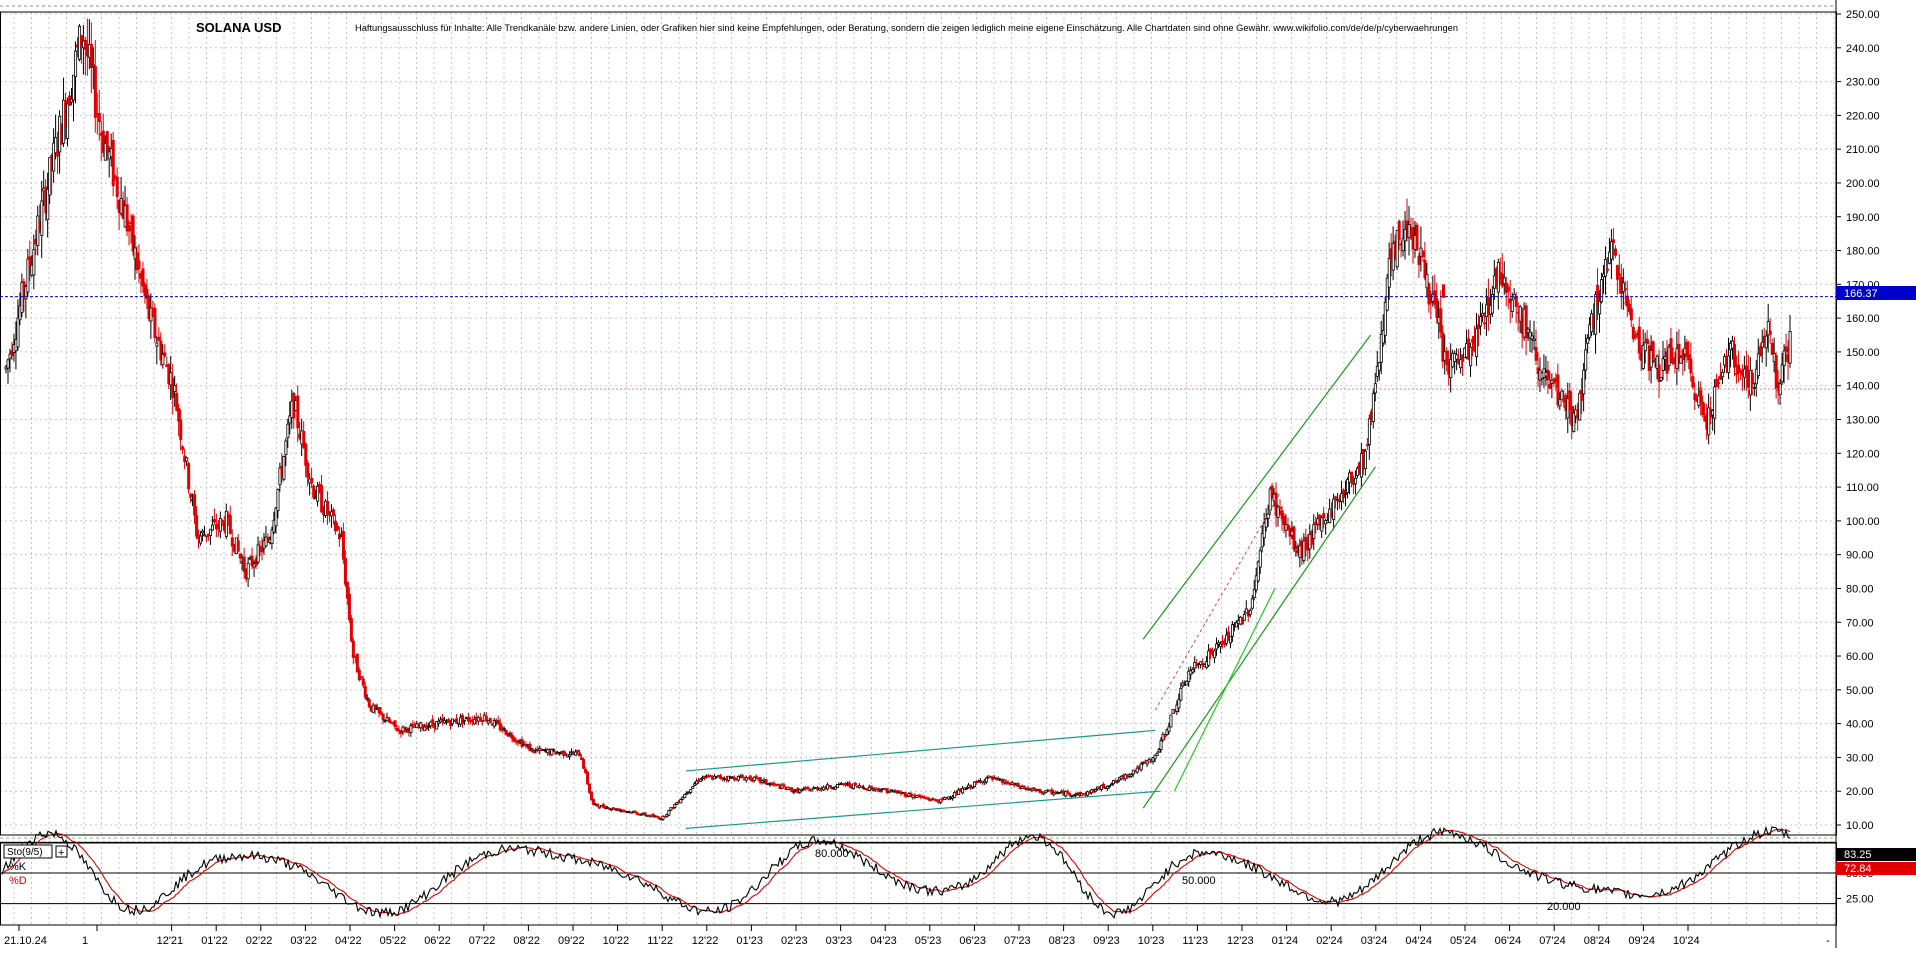 The height and width of the screenshot is (953, 1916). Describe the element at coordinates (1860, 657) in the screenshot. I see `price-tick-label: 60.00` at that location.